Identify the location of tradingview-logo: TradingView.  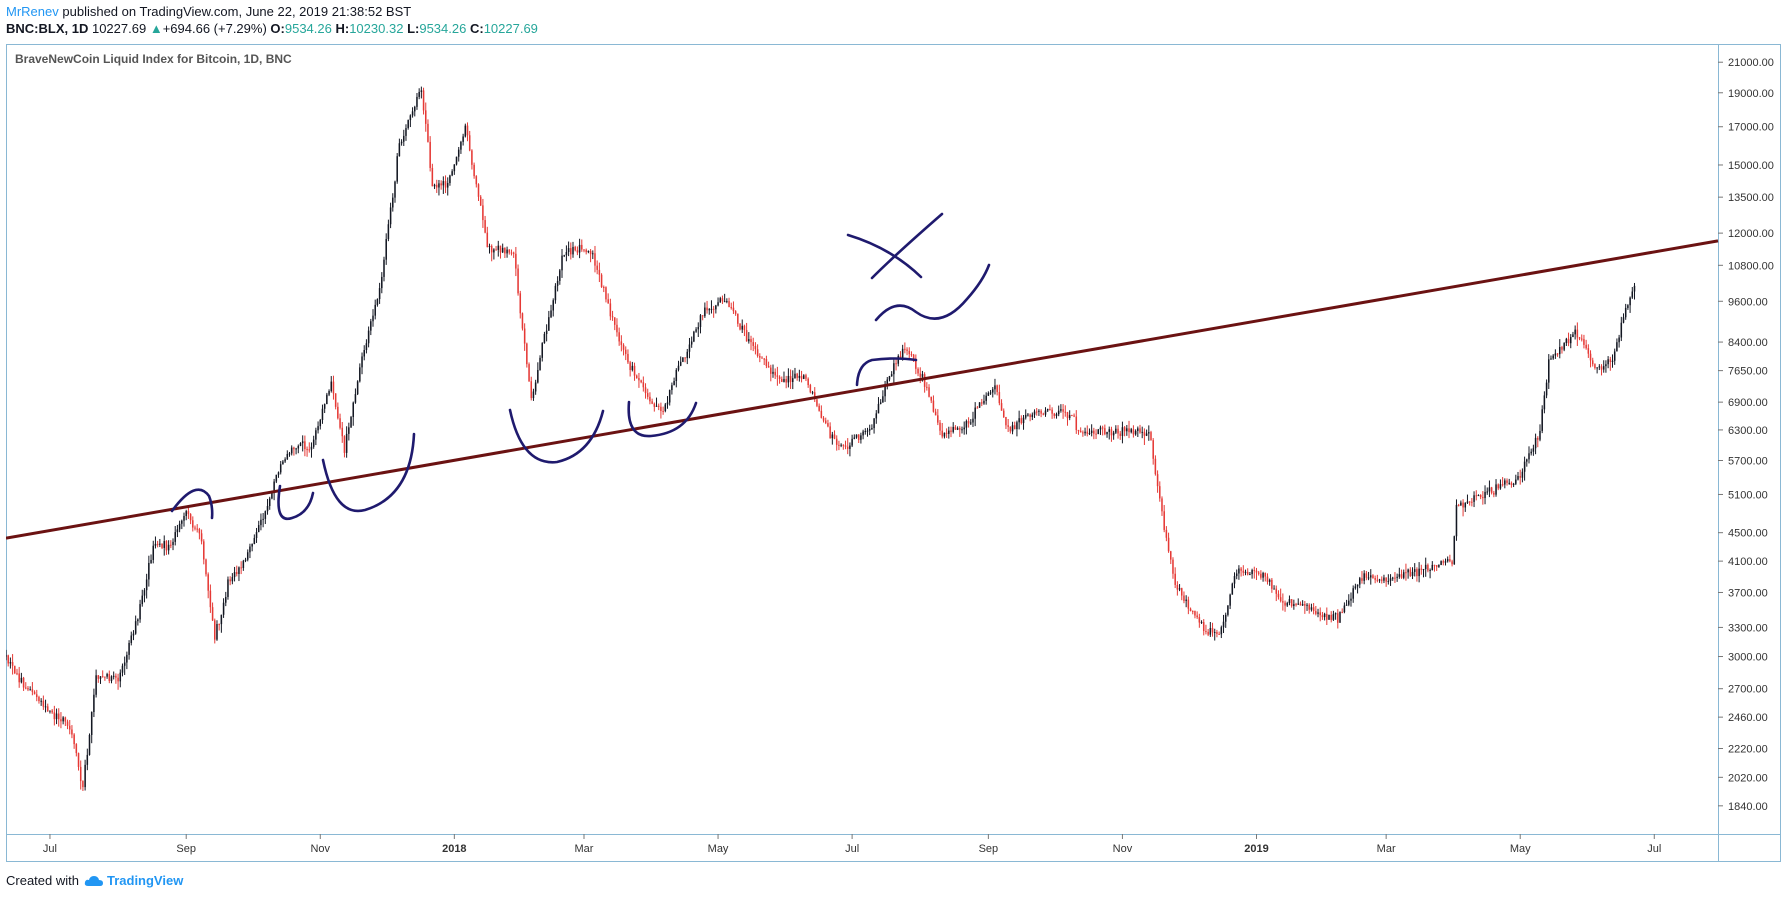
(133, 880).